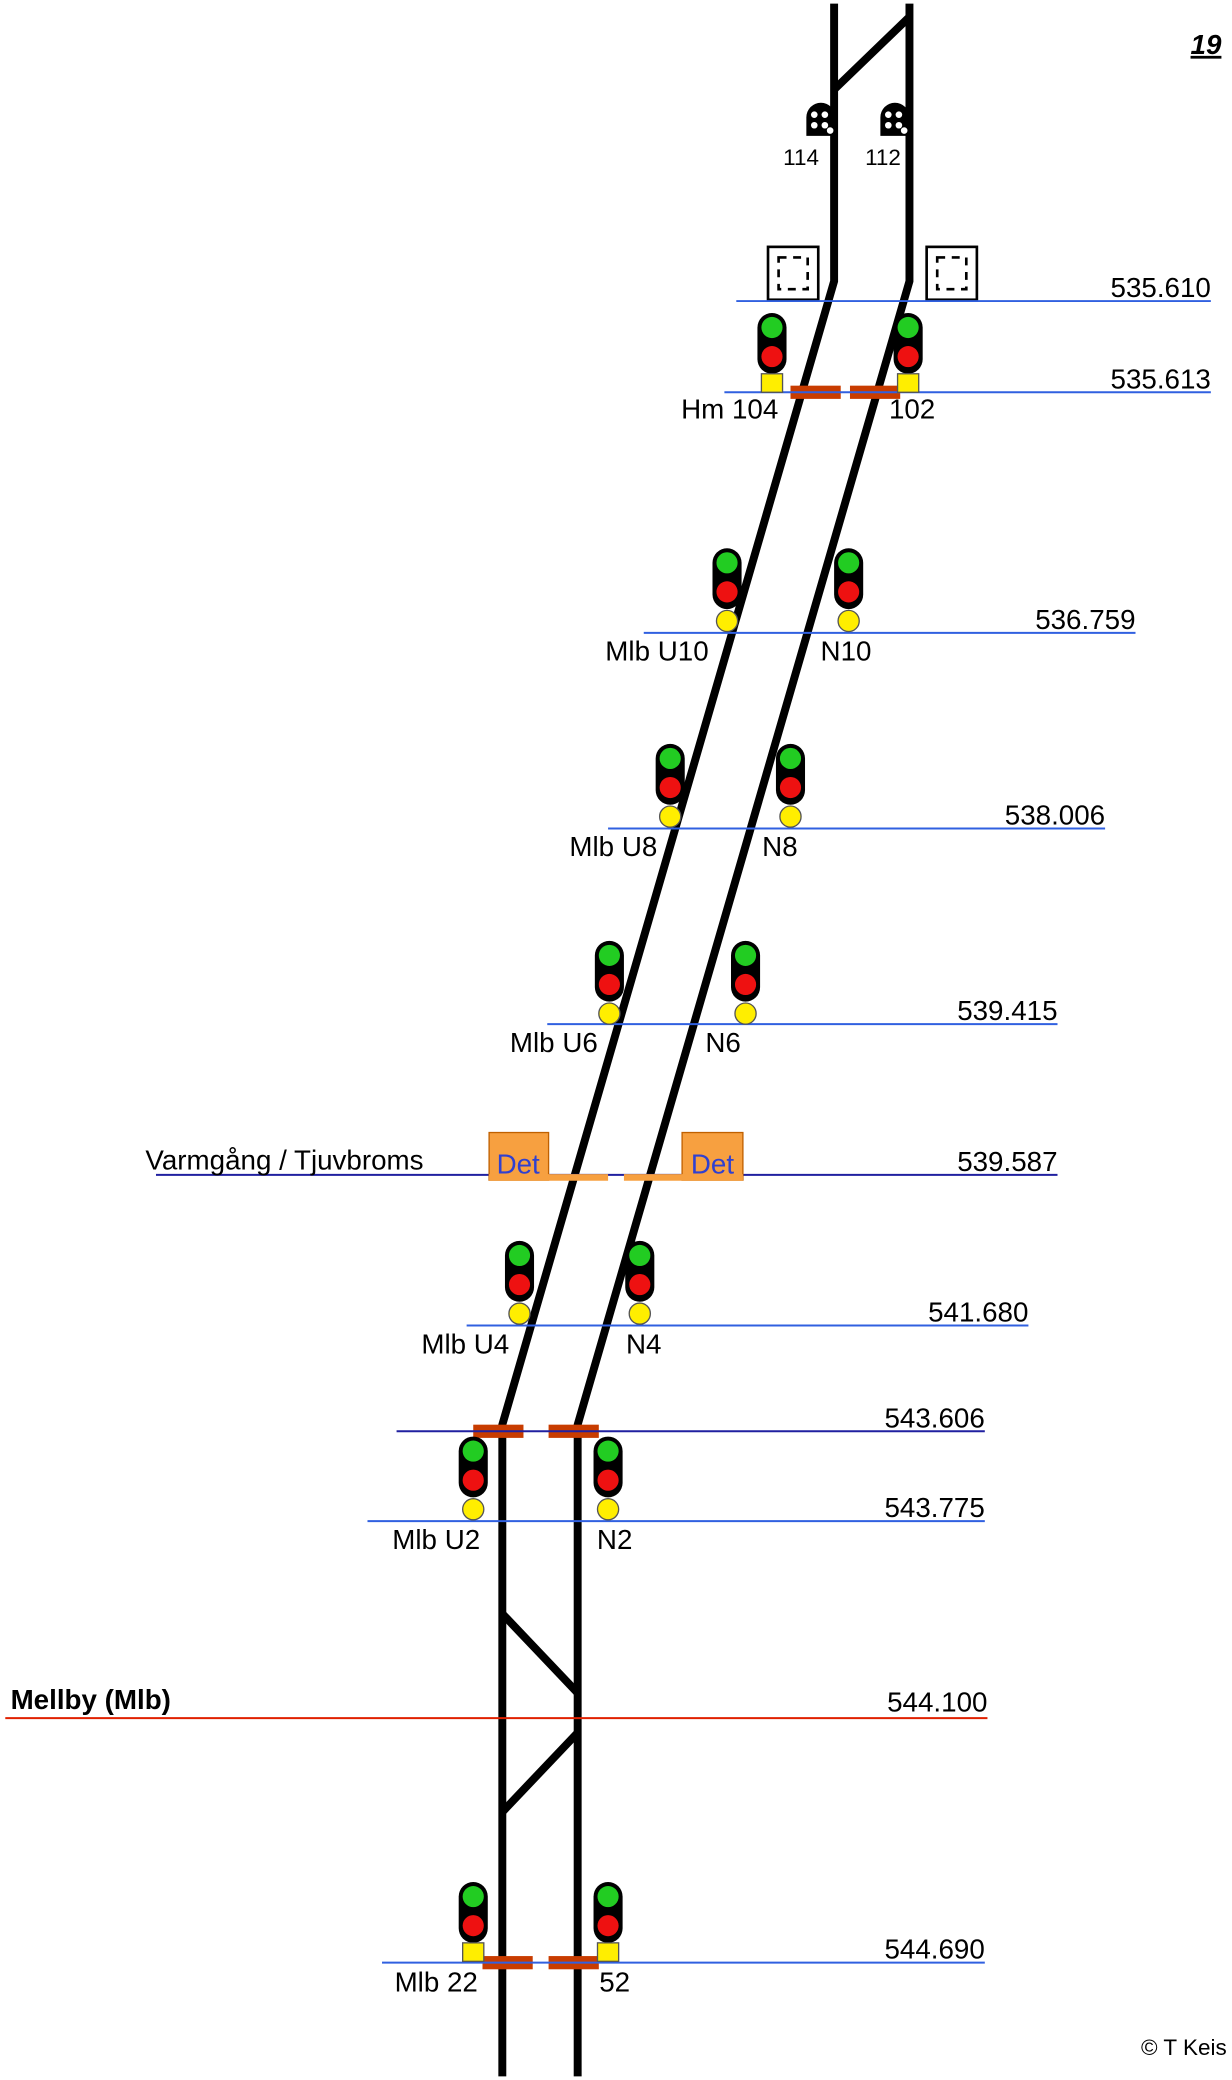  Describe the element at coordinates (614, 1539) in the screenshot. I see `signal-label: N2` at that location.